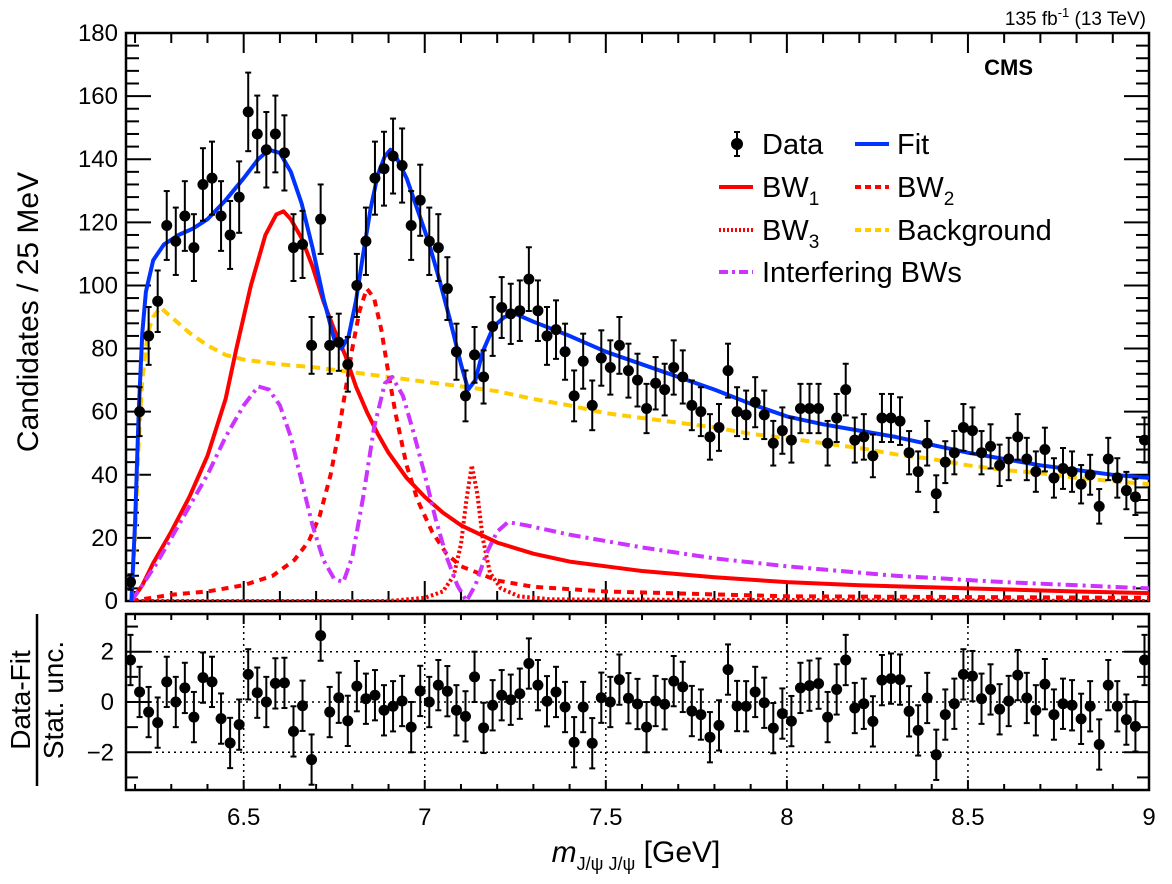 This screenshot has width=1172, height=884. I want to click on curve-bw3, so click(640, 532).